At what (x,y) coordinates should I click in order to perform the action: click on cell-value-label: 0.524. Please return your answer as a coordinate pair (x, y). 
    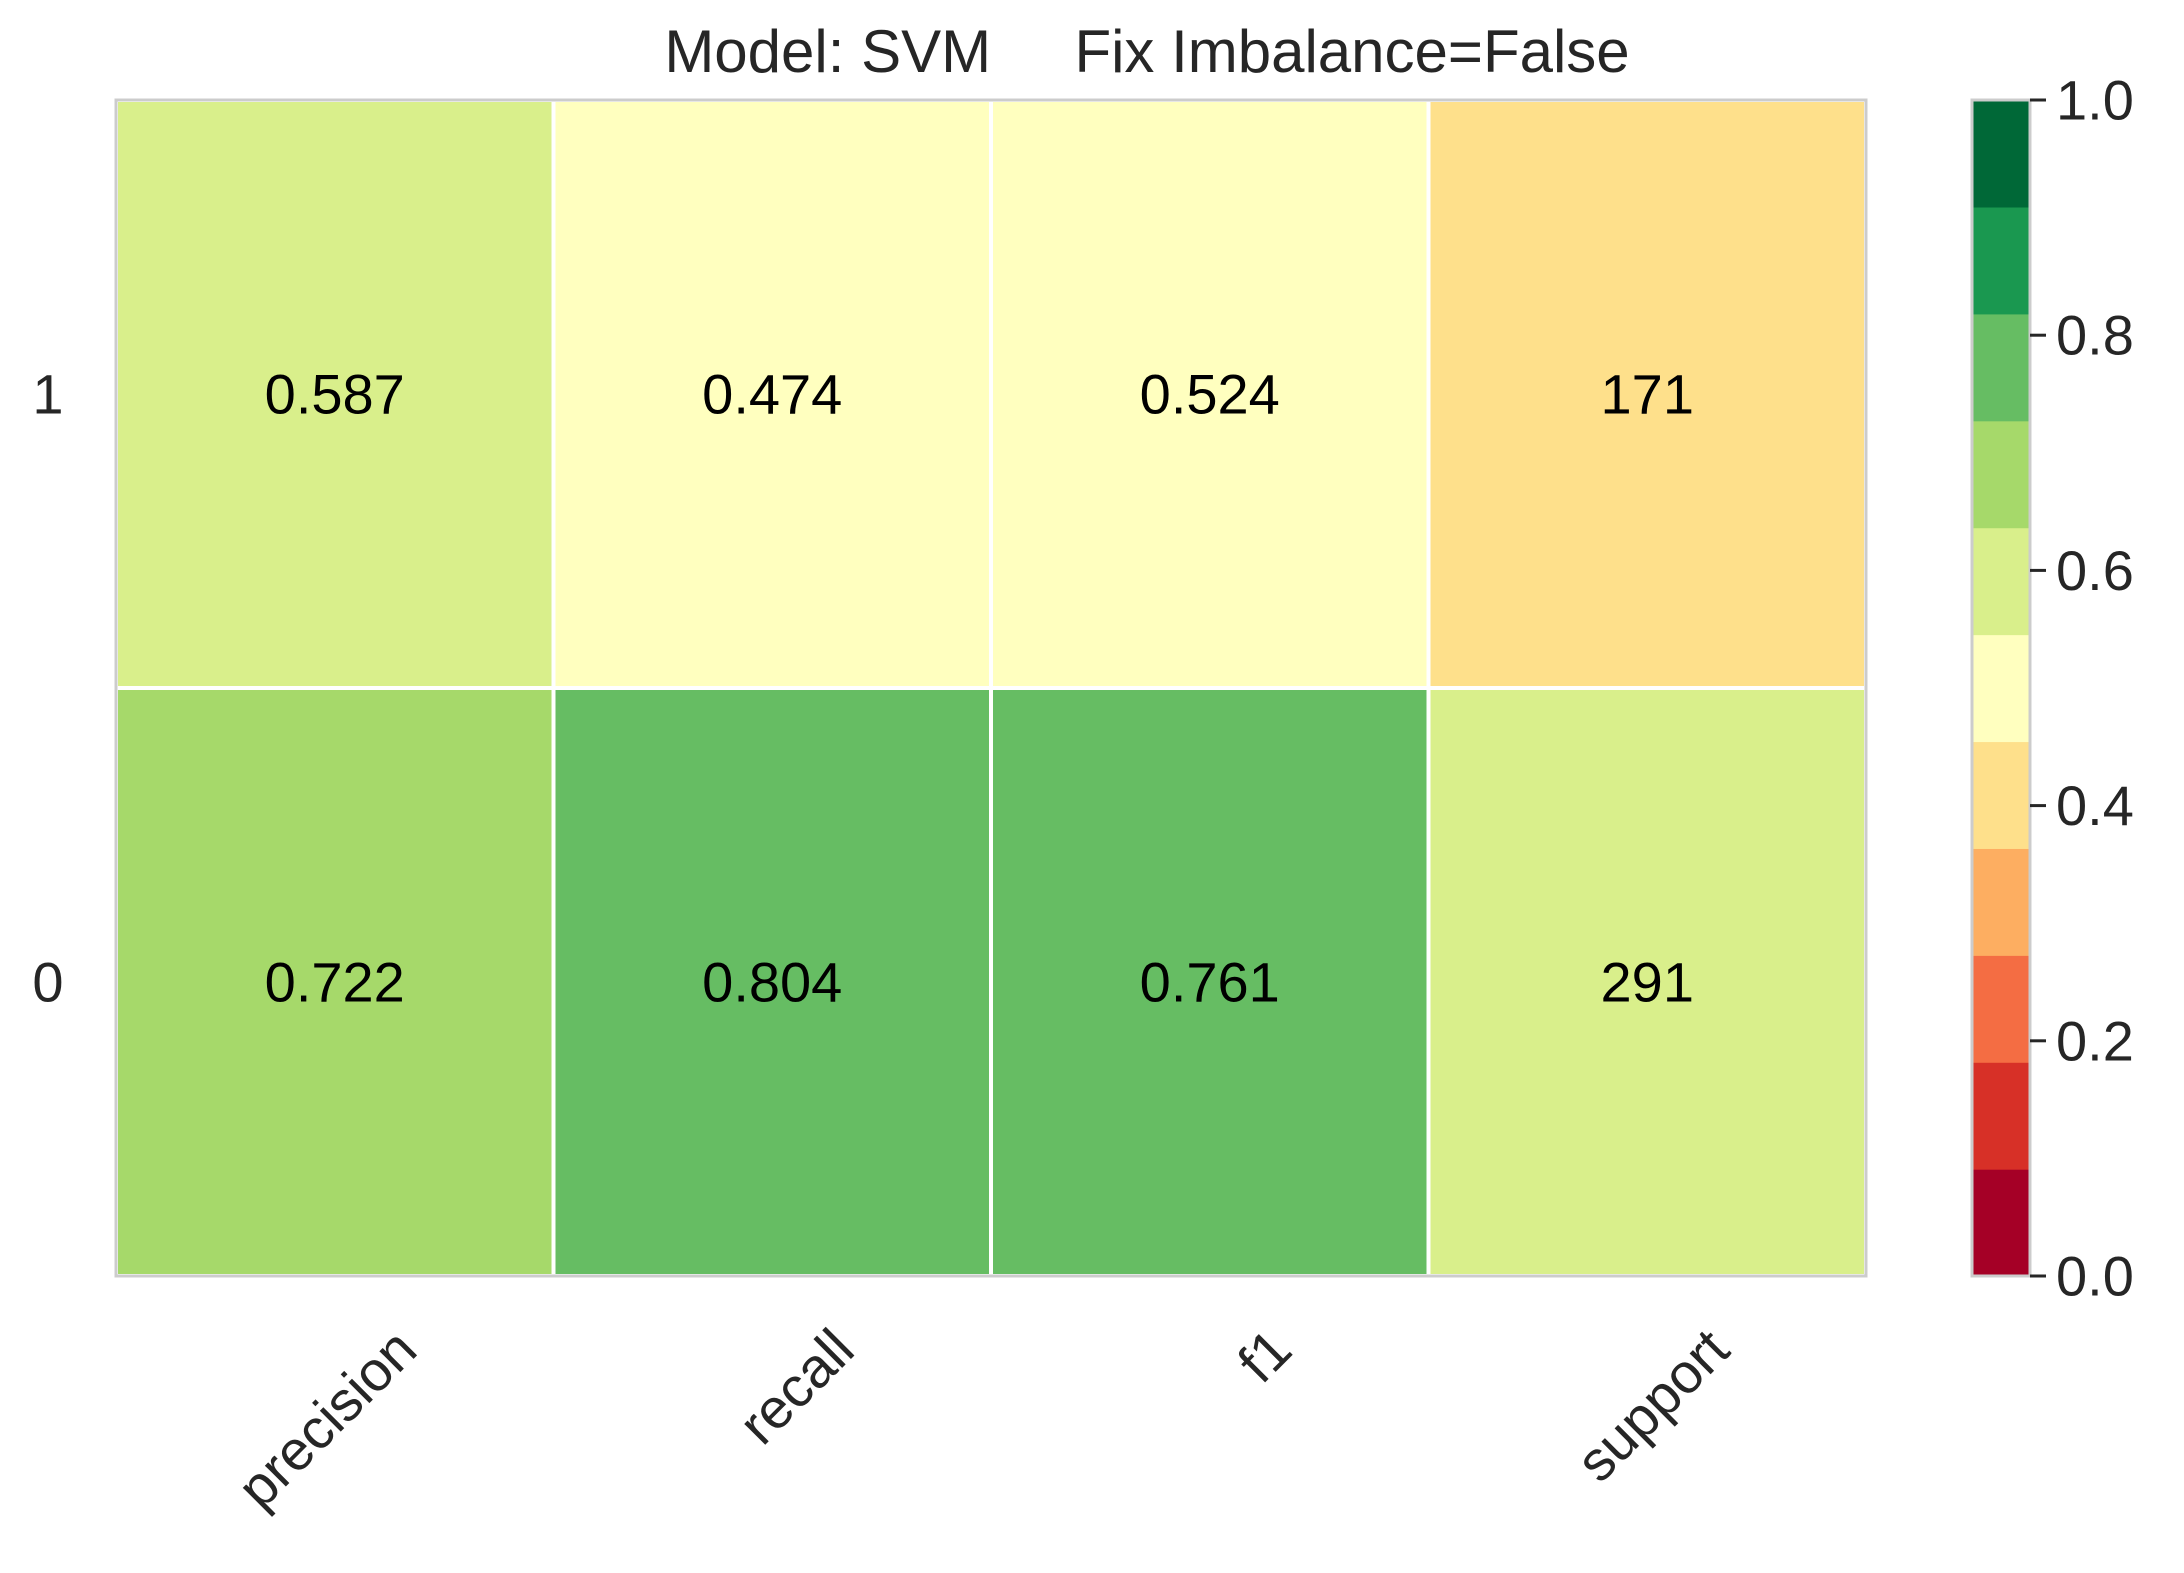
    Looking at the image, I should click on (1210, 394).